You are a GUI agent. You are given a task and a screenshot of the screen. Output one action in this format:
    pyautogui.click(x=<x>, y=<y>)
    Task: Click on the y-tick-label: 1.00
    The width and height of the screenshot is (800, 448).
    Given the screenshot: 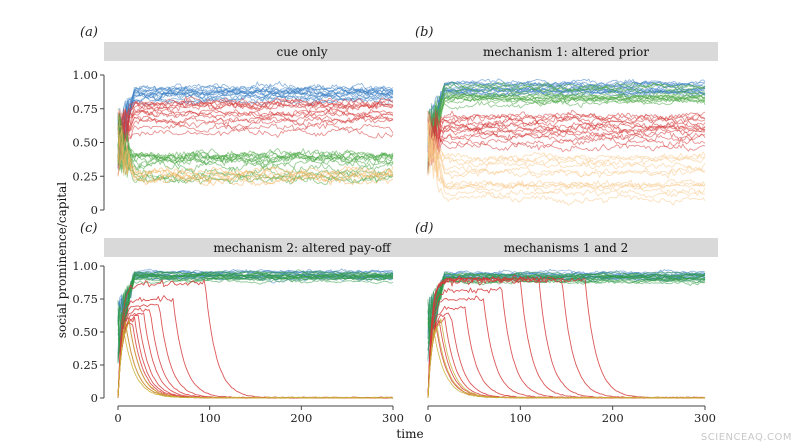 What is the action you would take?
    pyautogui.click(x=85, y=266)
    